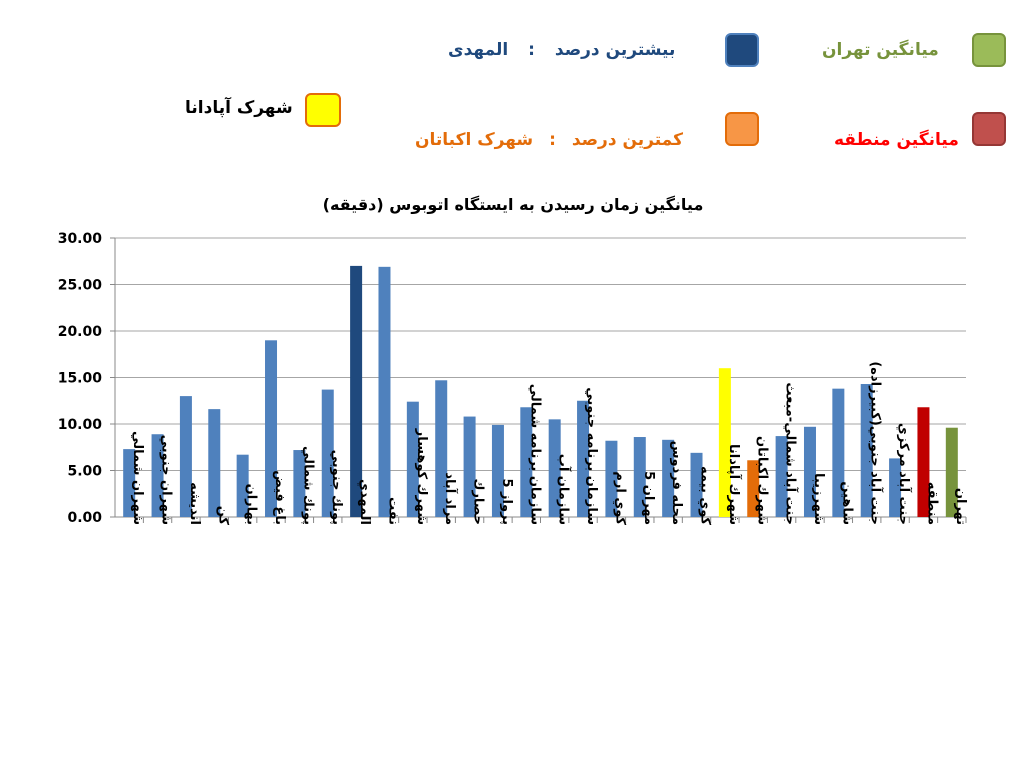 This screenshot has width=1024, height=768. I want to click on lowest-percent-legend: کمترین درصد : شهرک اکباتان, so click(549, 140).